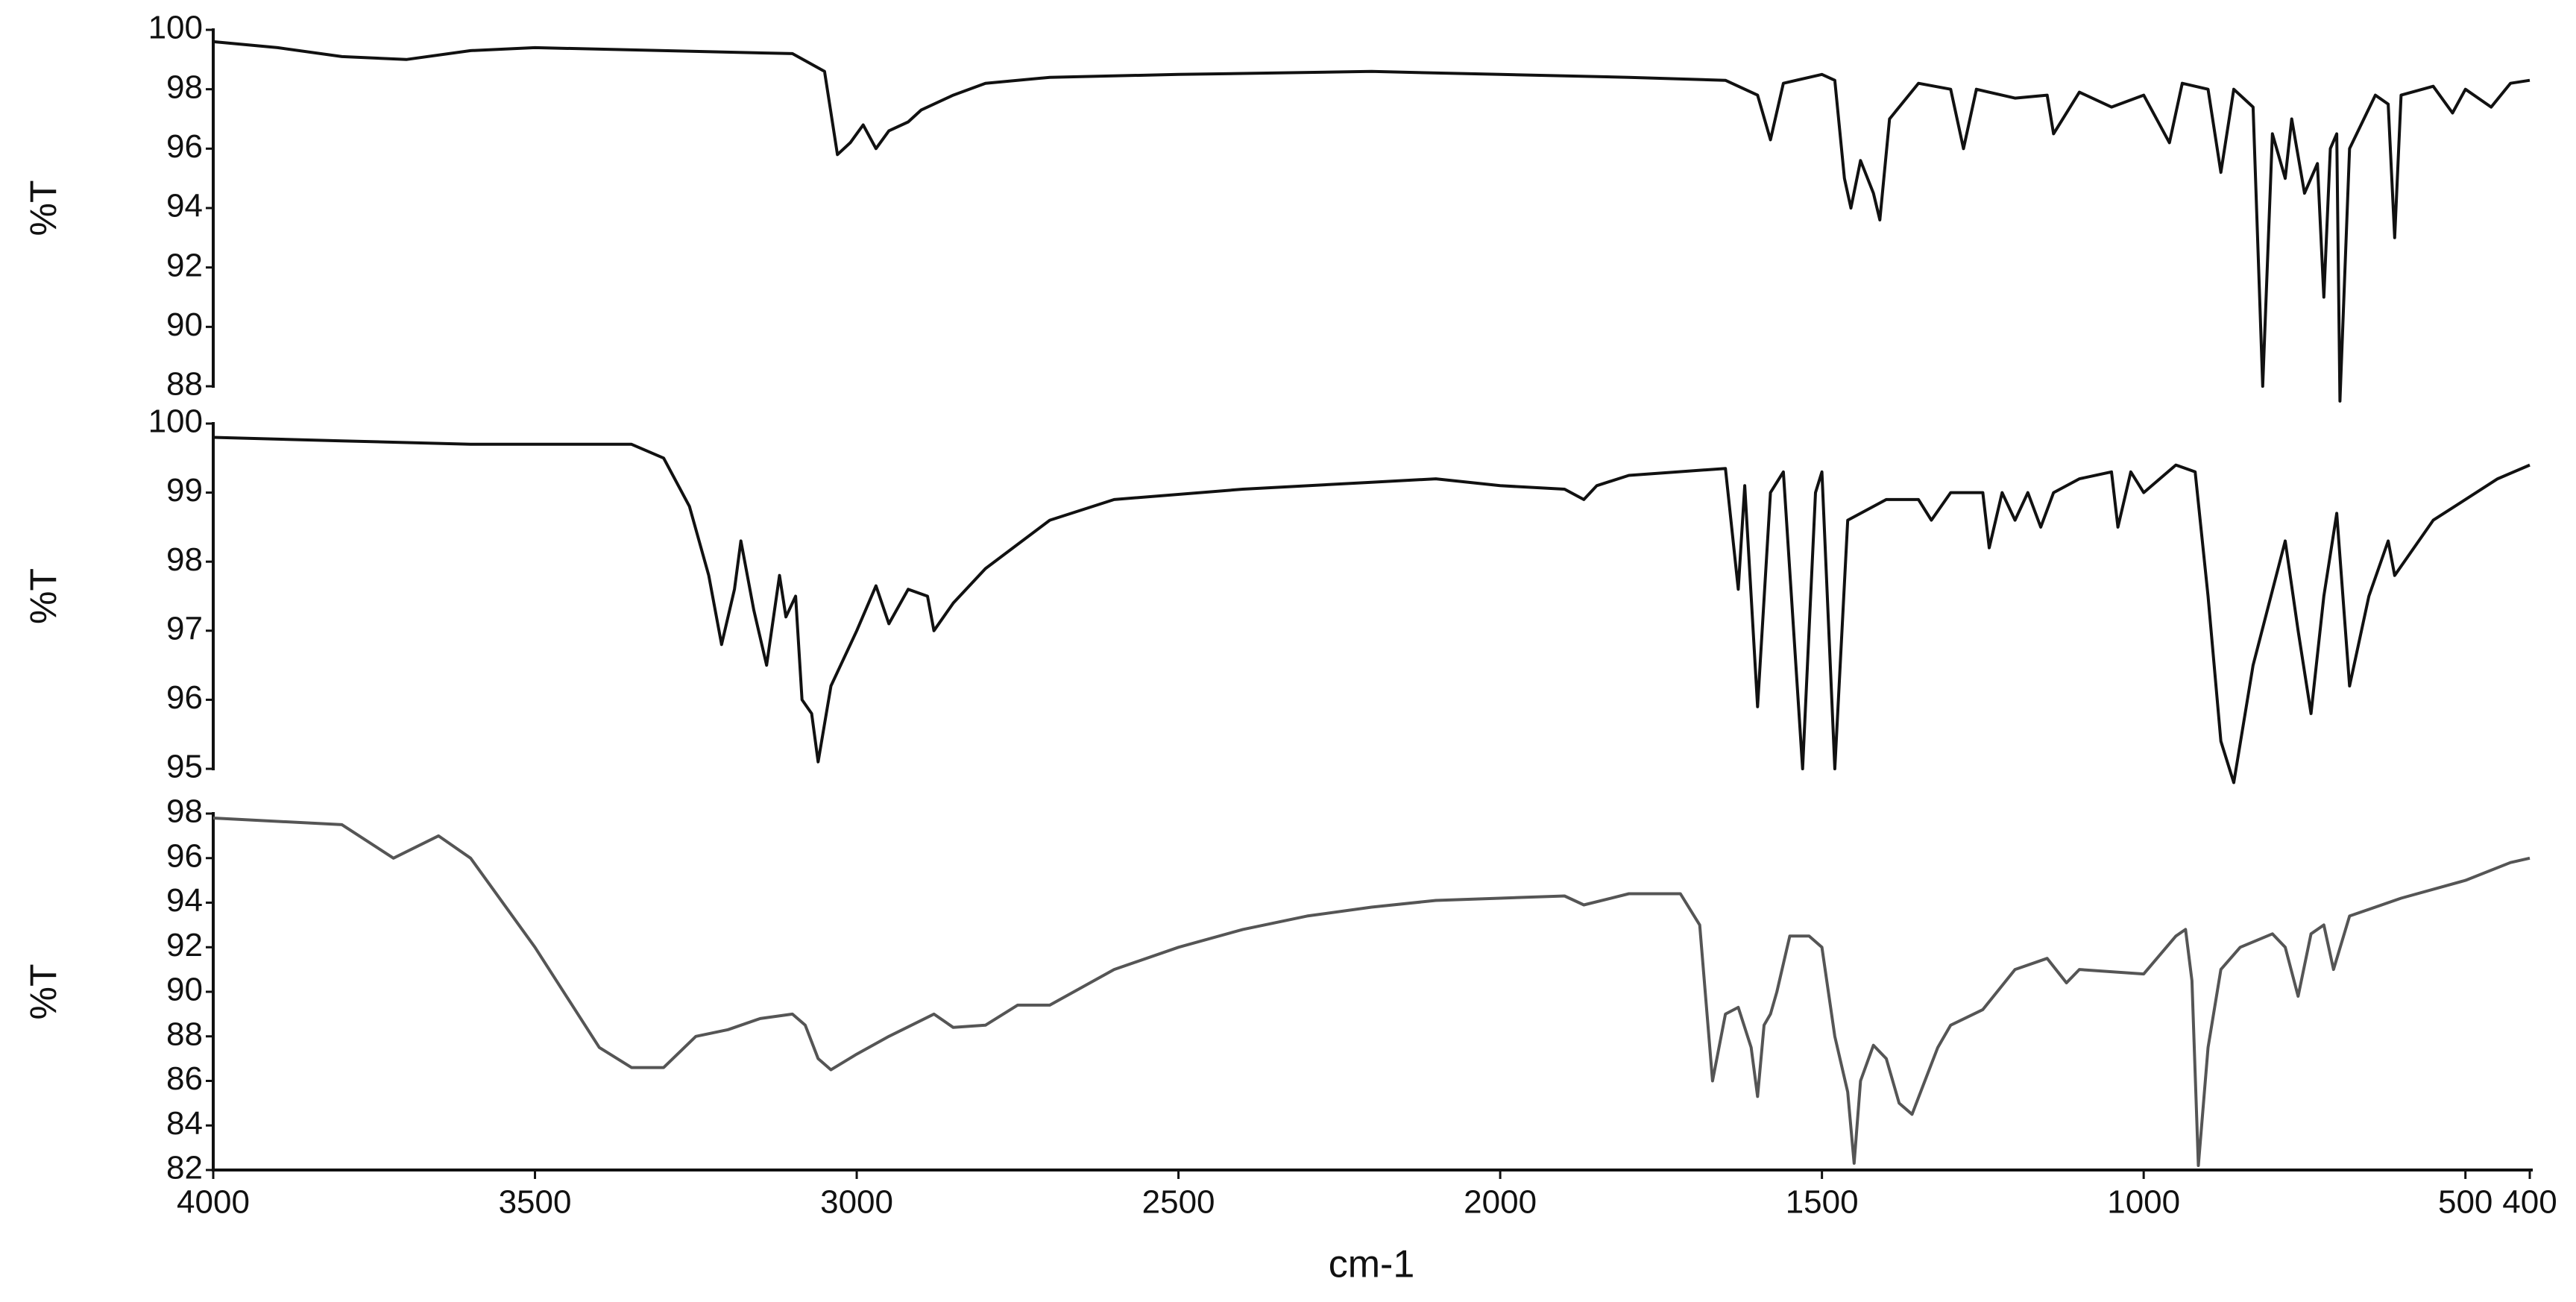  Describe the element at coordinates (2529, 1203) in the screenshot. I see `x-tick-label: 400` at that location.